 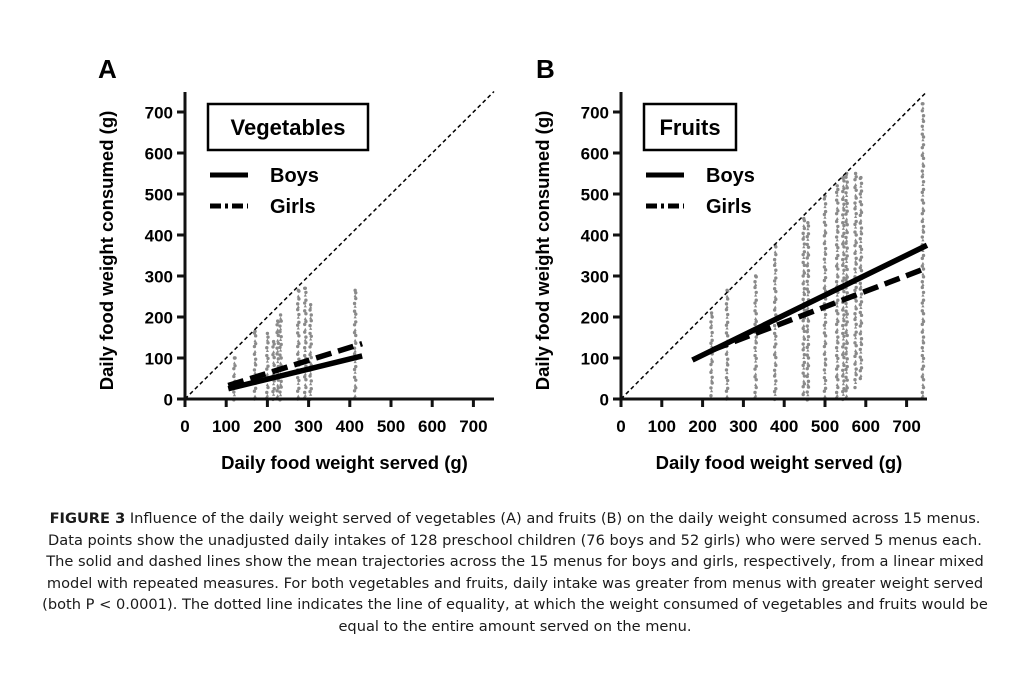 What do you see at coordinates (595, 318) in the screenshot?
I see `y-tick-label: 200` at bounding box center [595, 318].